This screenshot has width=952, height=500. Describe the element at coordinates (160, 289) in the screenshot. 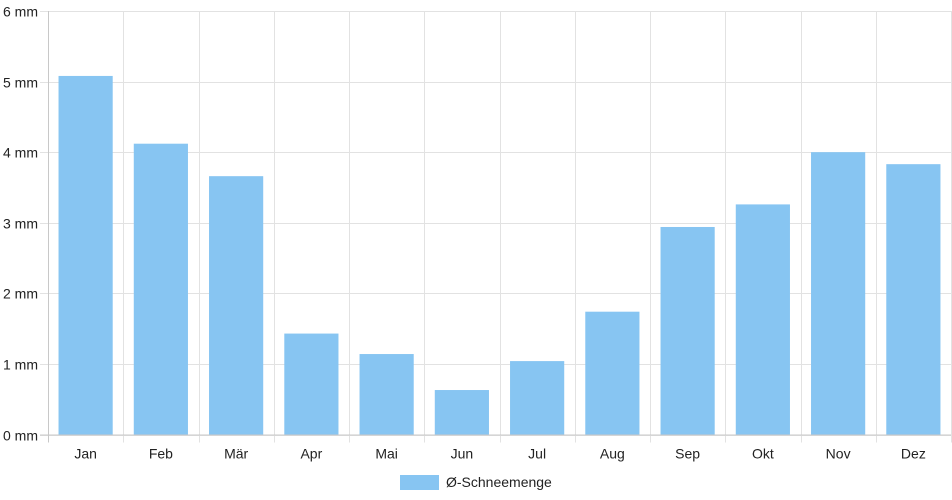

I see `bar-feb` at that location.